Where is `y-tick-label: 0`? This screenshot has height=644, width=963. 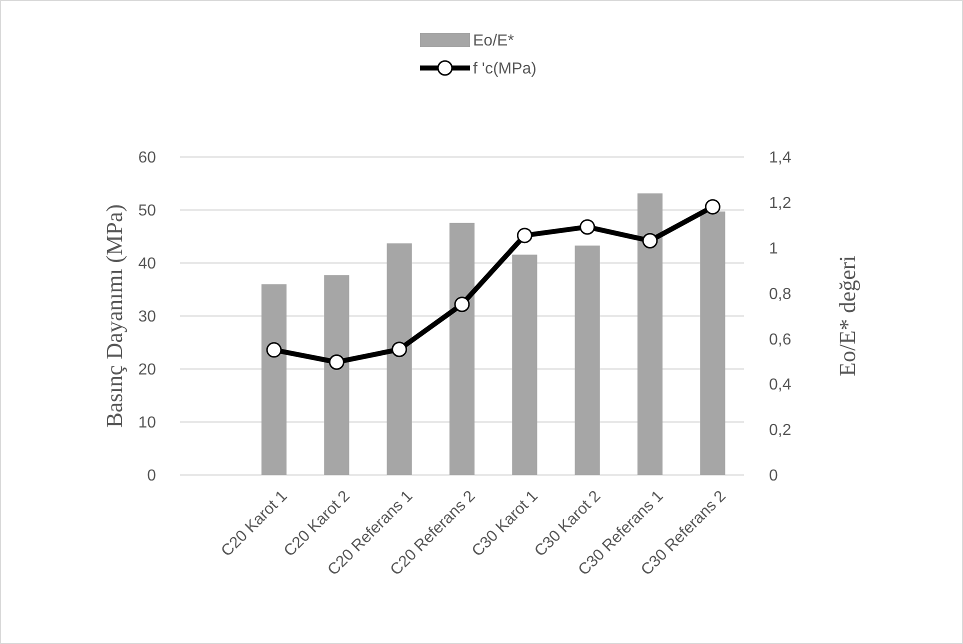
y-tick-label: 0 is located at coordinates (151, 476).